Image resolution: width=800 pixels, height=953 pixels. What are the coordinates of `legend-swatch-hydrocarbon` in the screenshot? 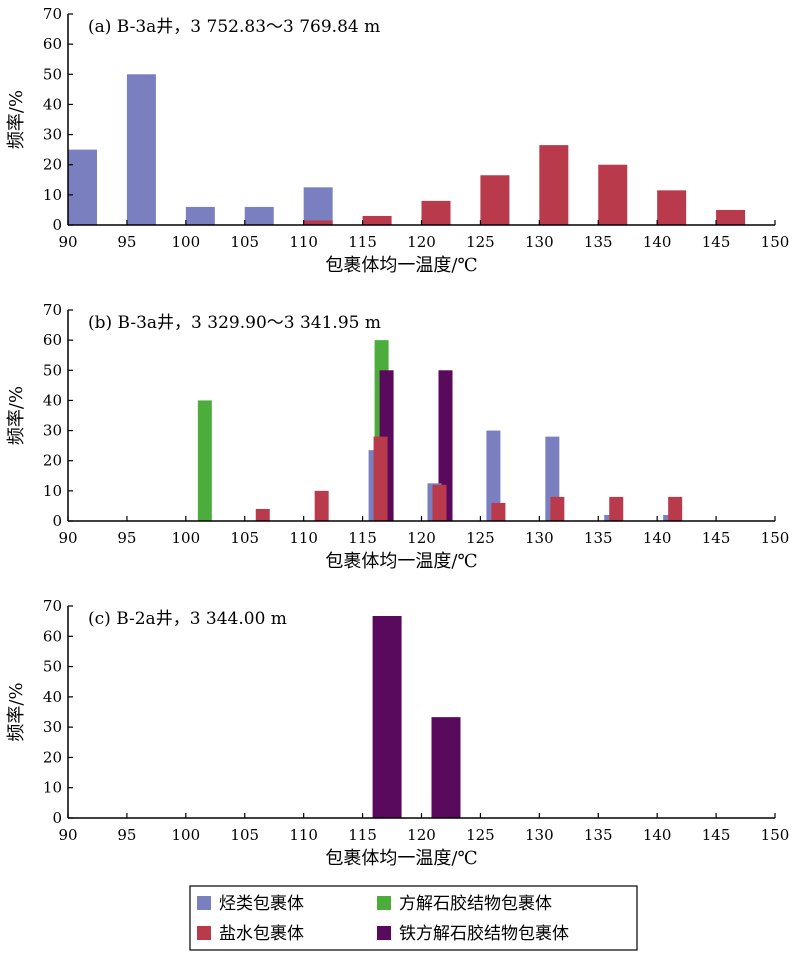 It's located at (204, 903).